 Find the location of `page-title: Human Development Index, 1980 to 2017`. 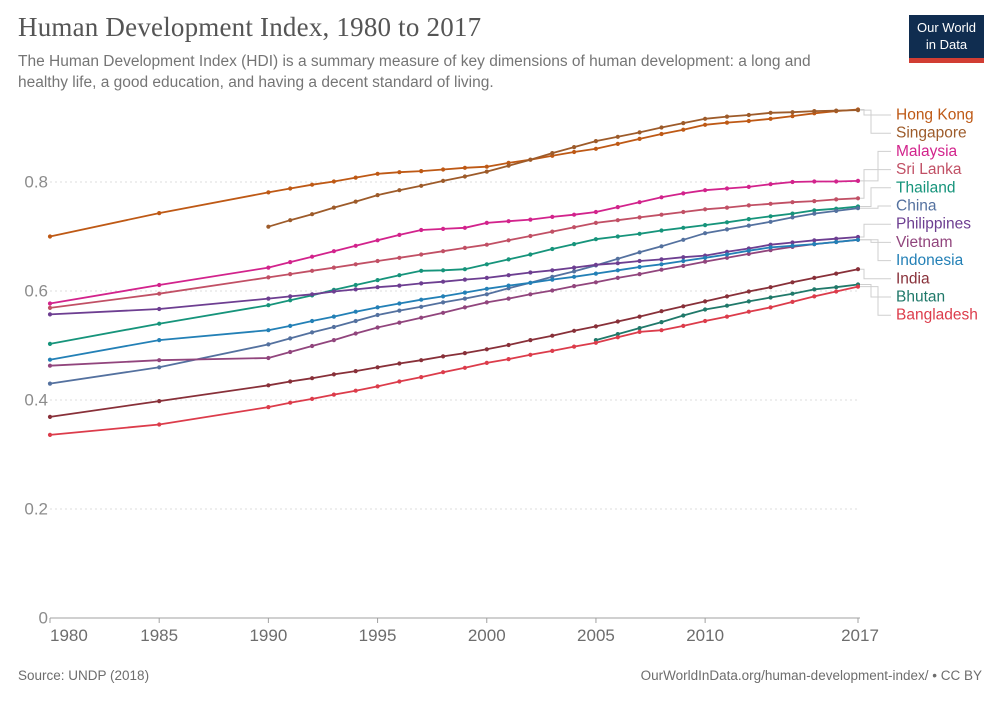

page-title: Human Development Index, 1980 to 2017 is located at coordinates (250, 27).